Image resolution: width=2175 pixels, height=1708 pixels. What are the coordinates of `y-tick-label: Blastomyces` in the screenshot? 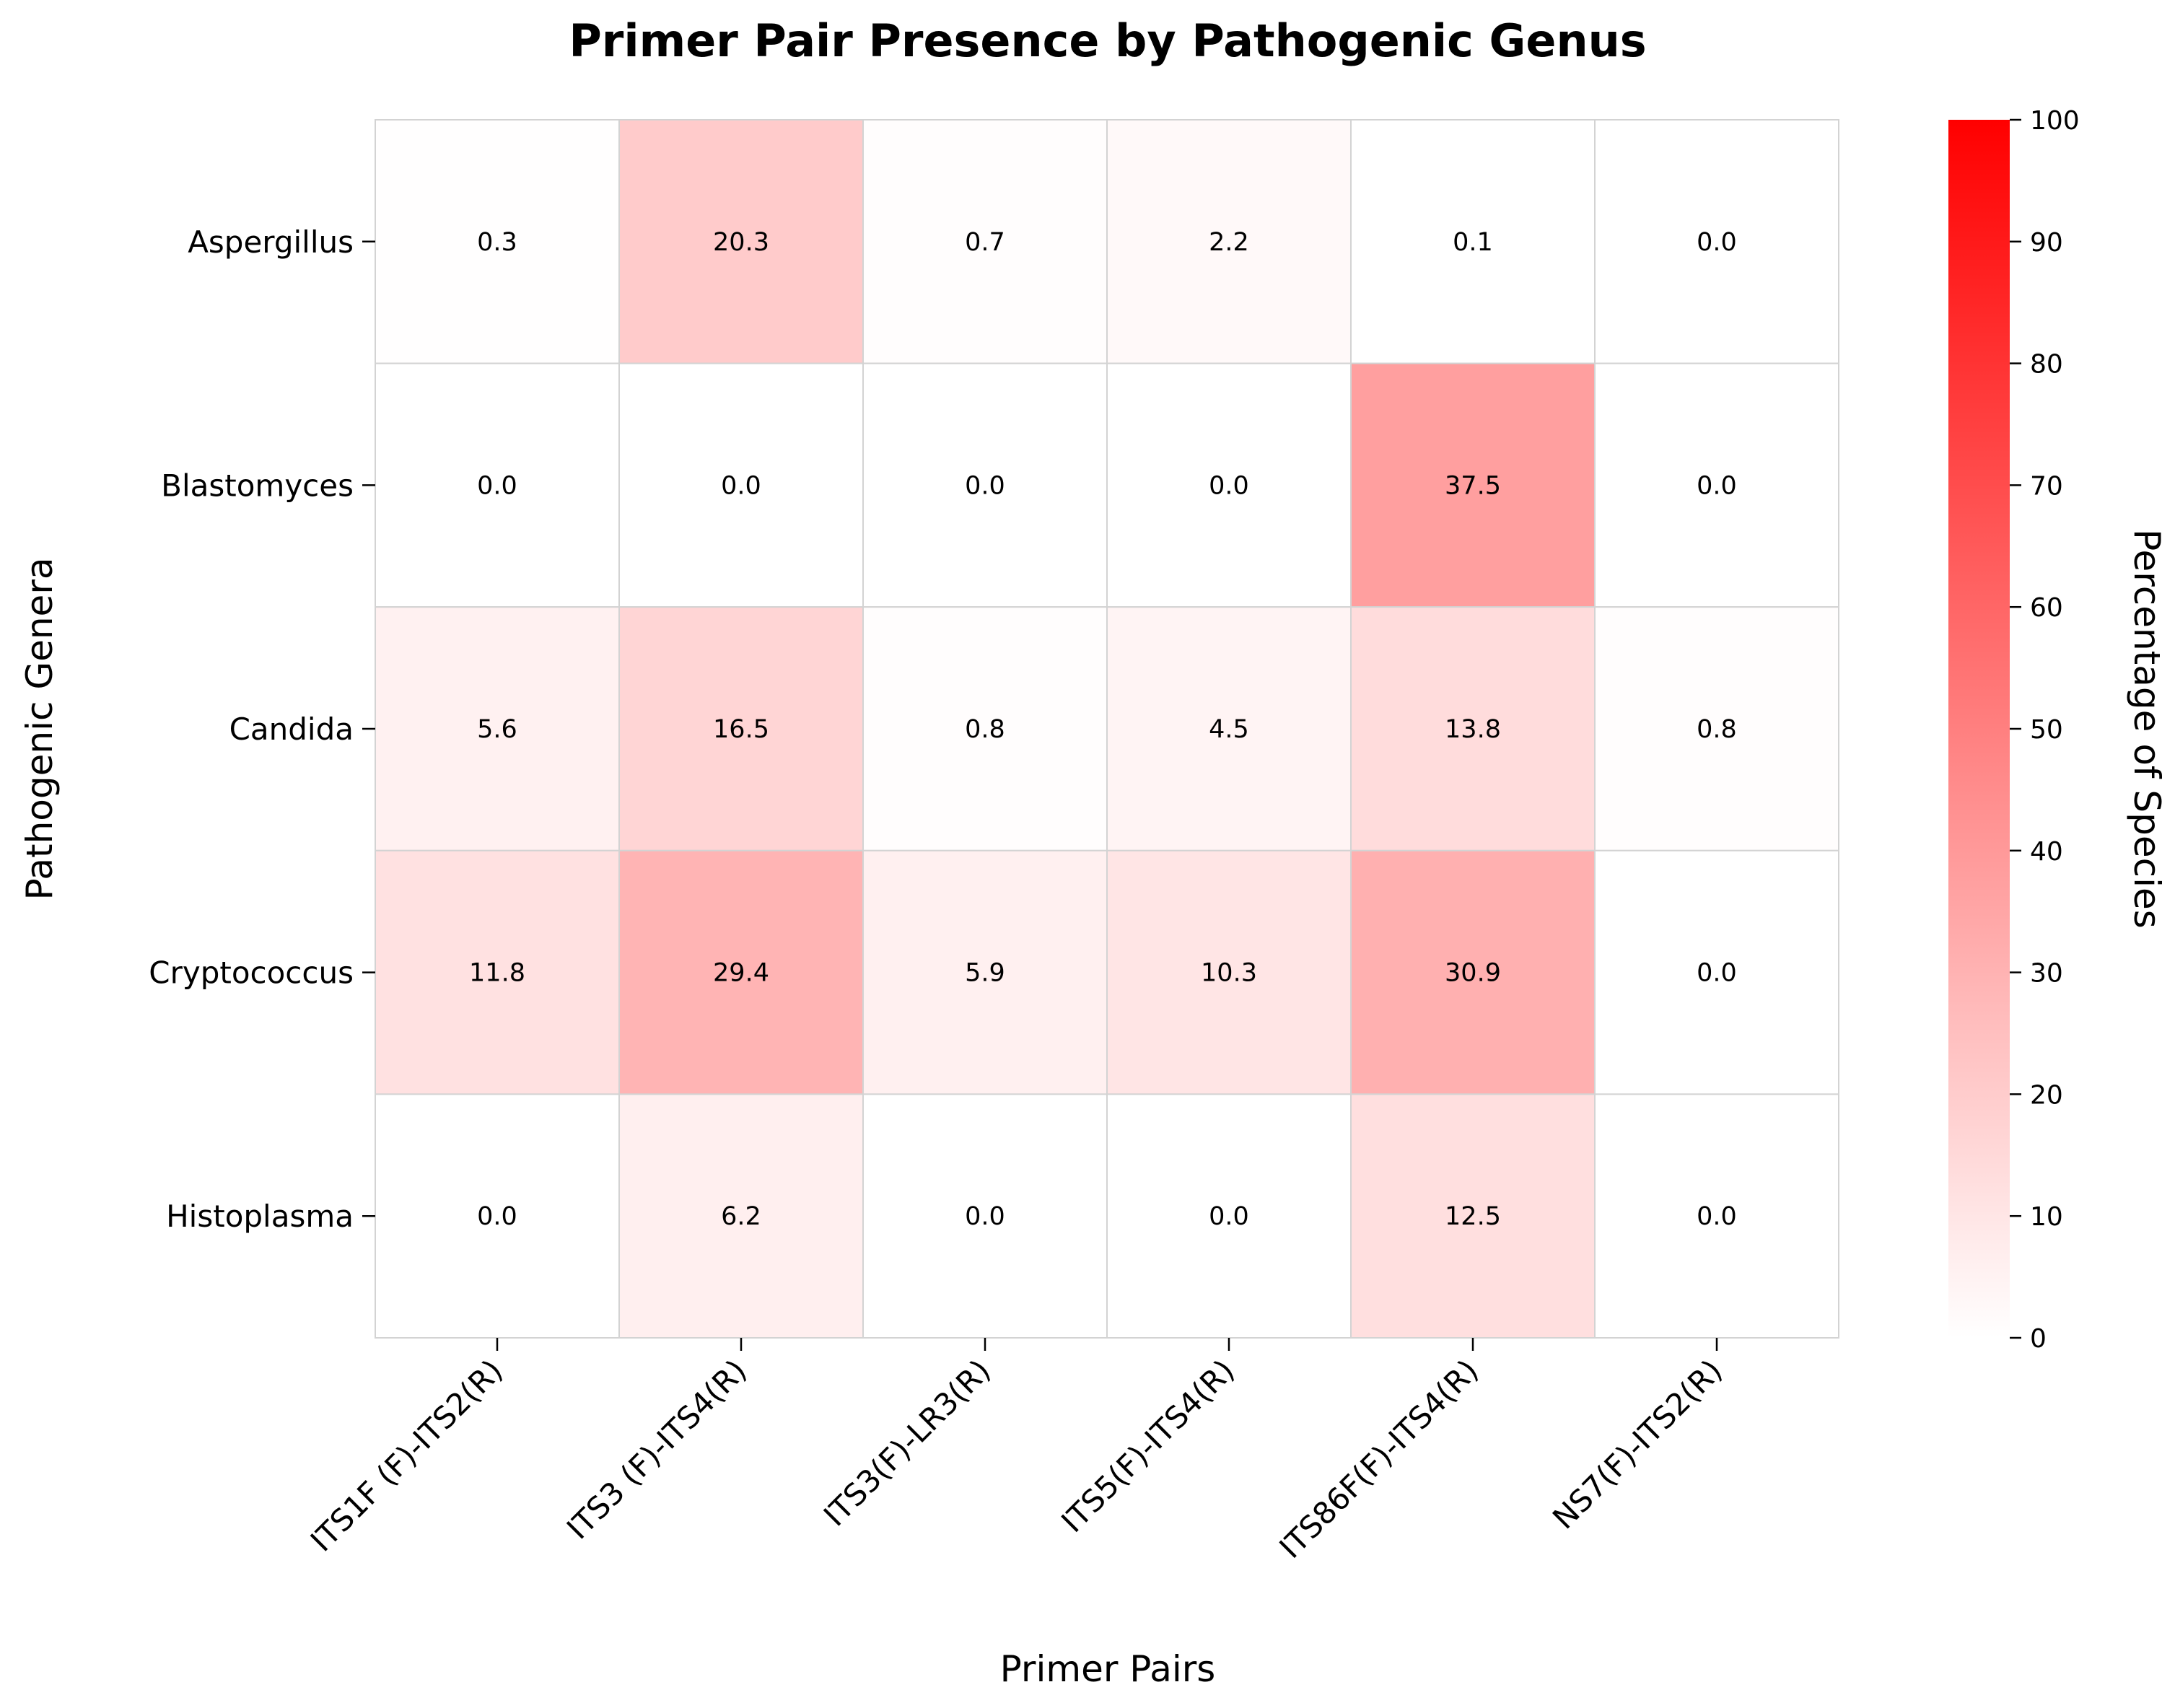 It's located at (257, 485).